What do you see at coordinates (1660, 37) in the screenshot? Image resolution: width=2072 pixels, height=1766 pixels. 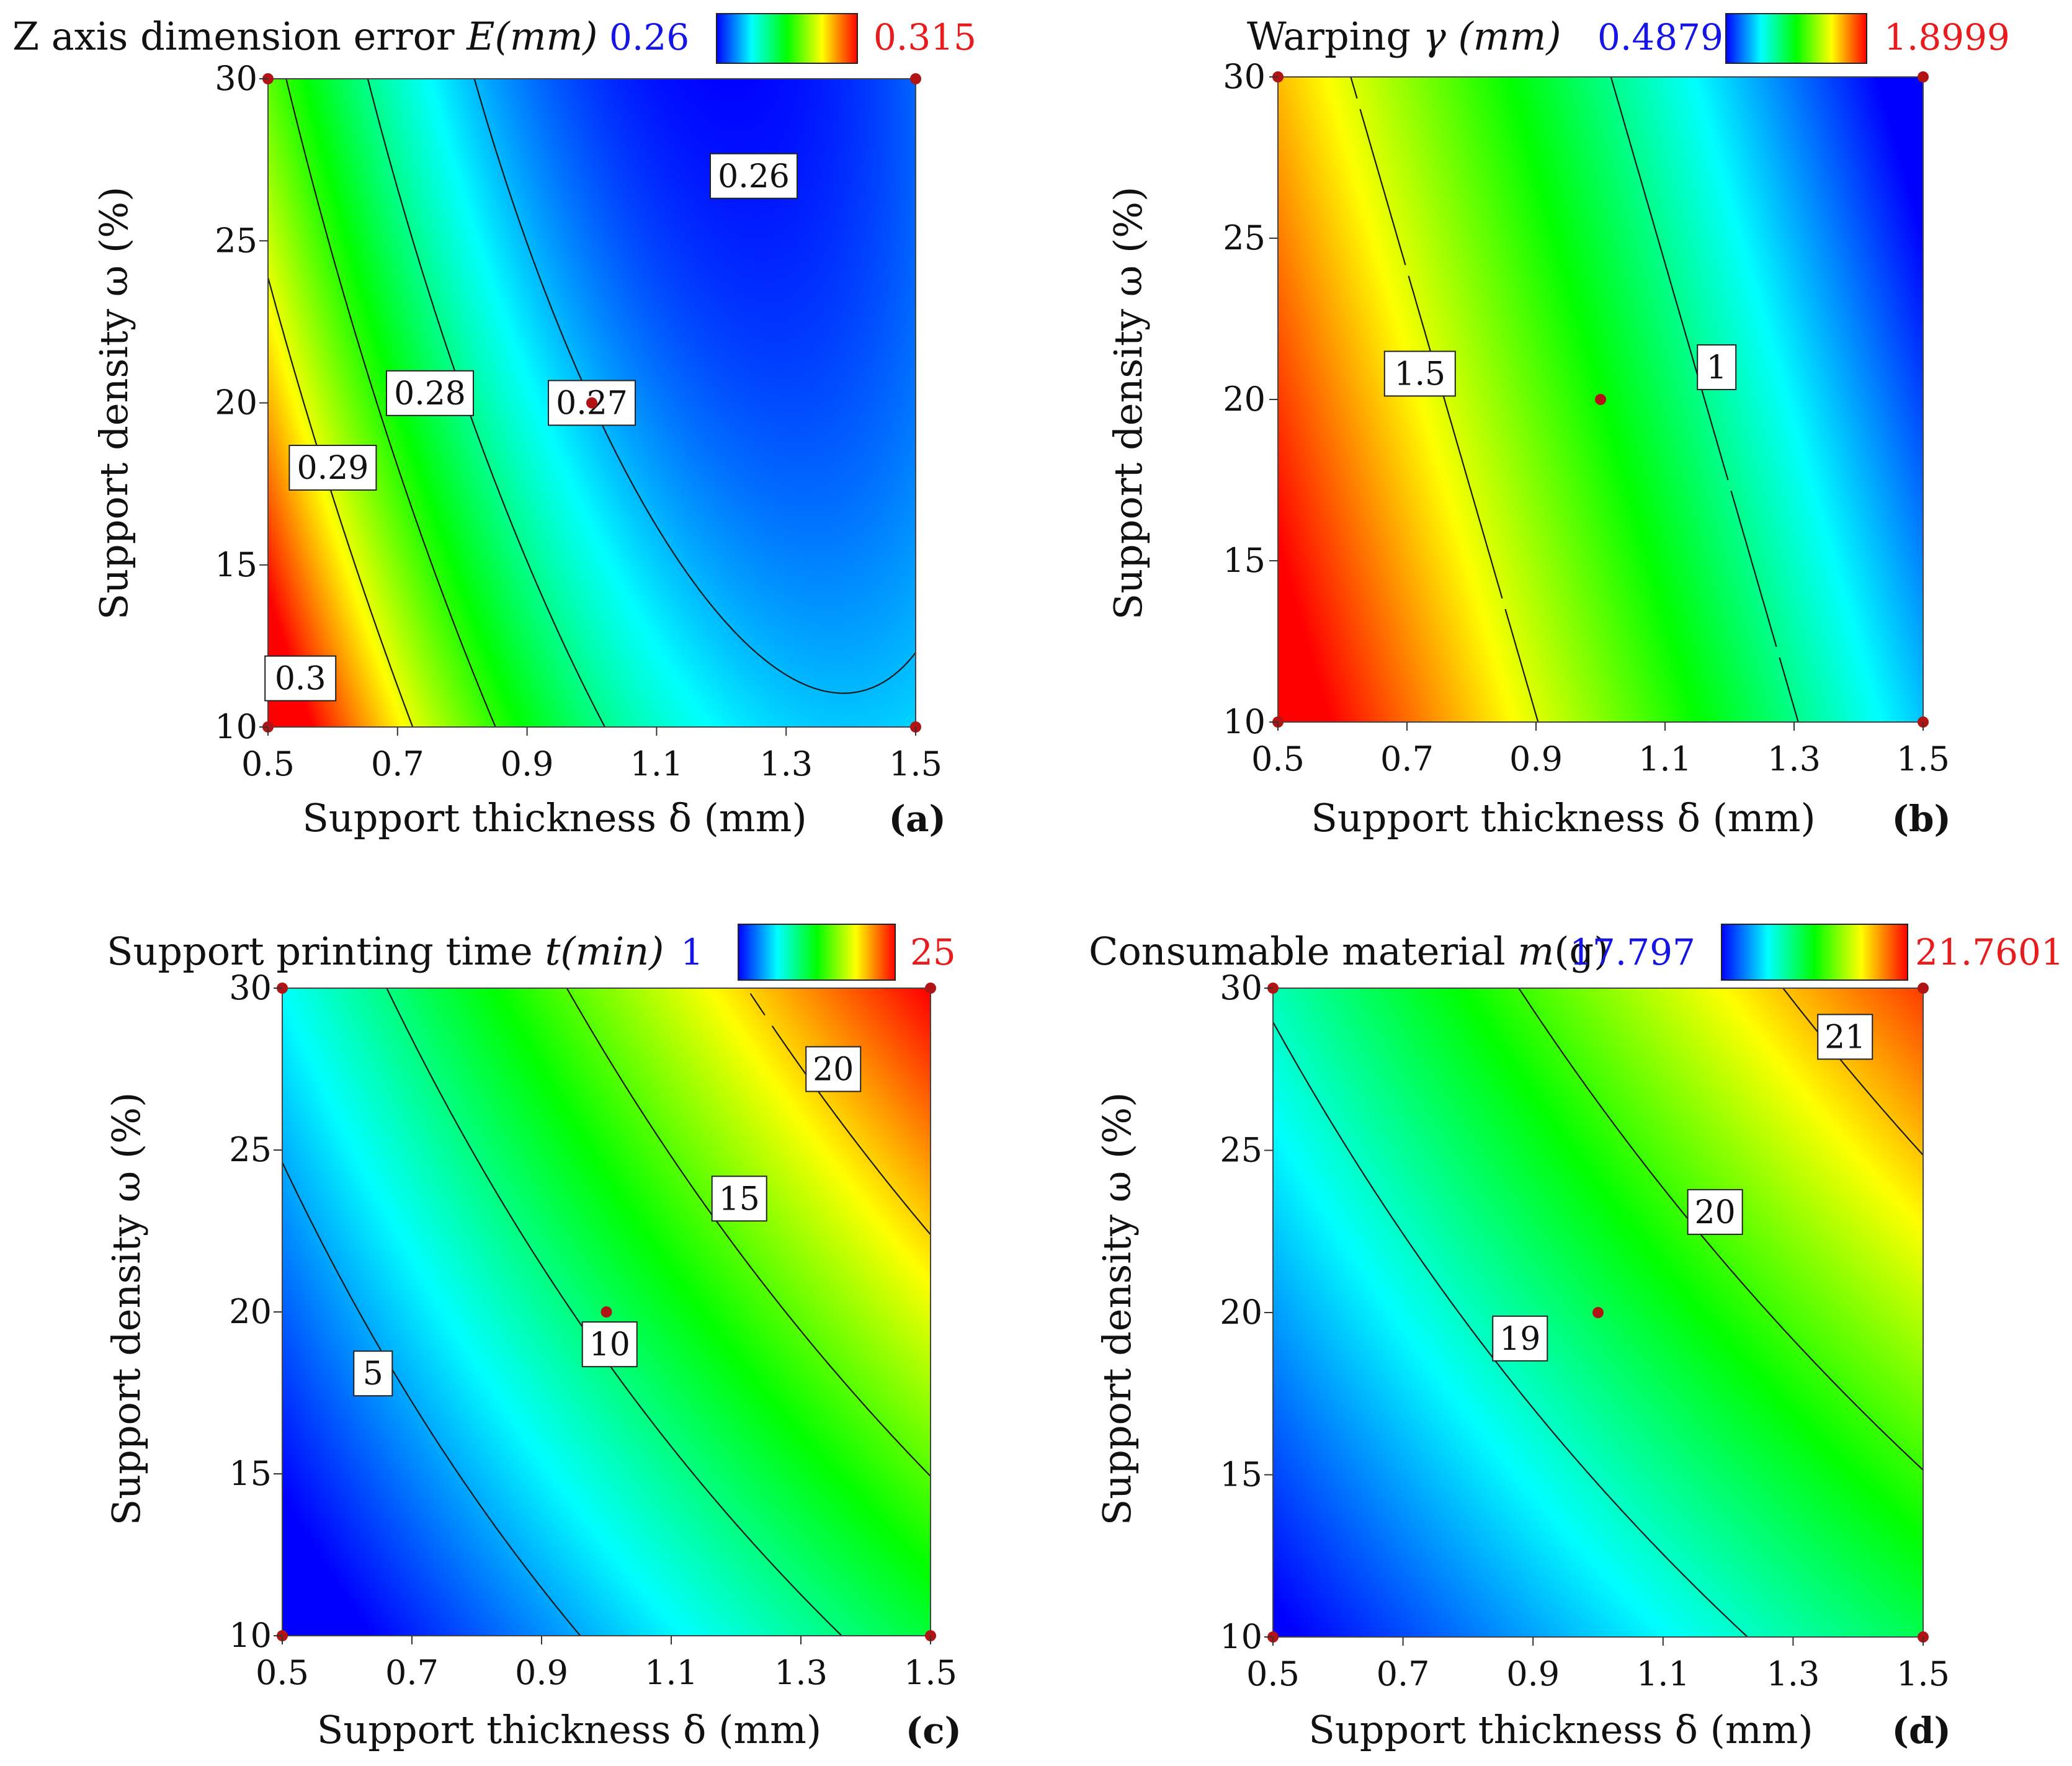 I see `colorbar-min-label: 0.4879` at bounding box center [1660, 37].